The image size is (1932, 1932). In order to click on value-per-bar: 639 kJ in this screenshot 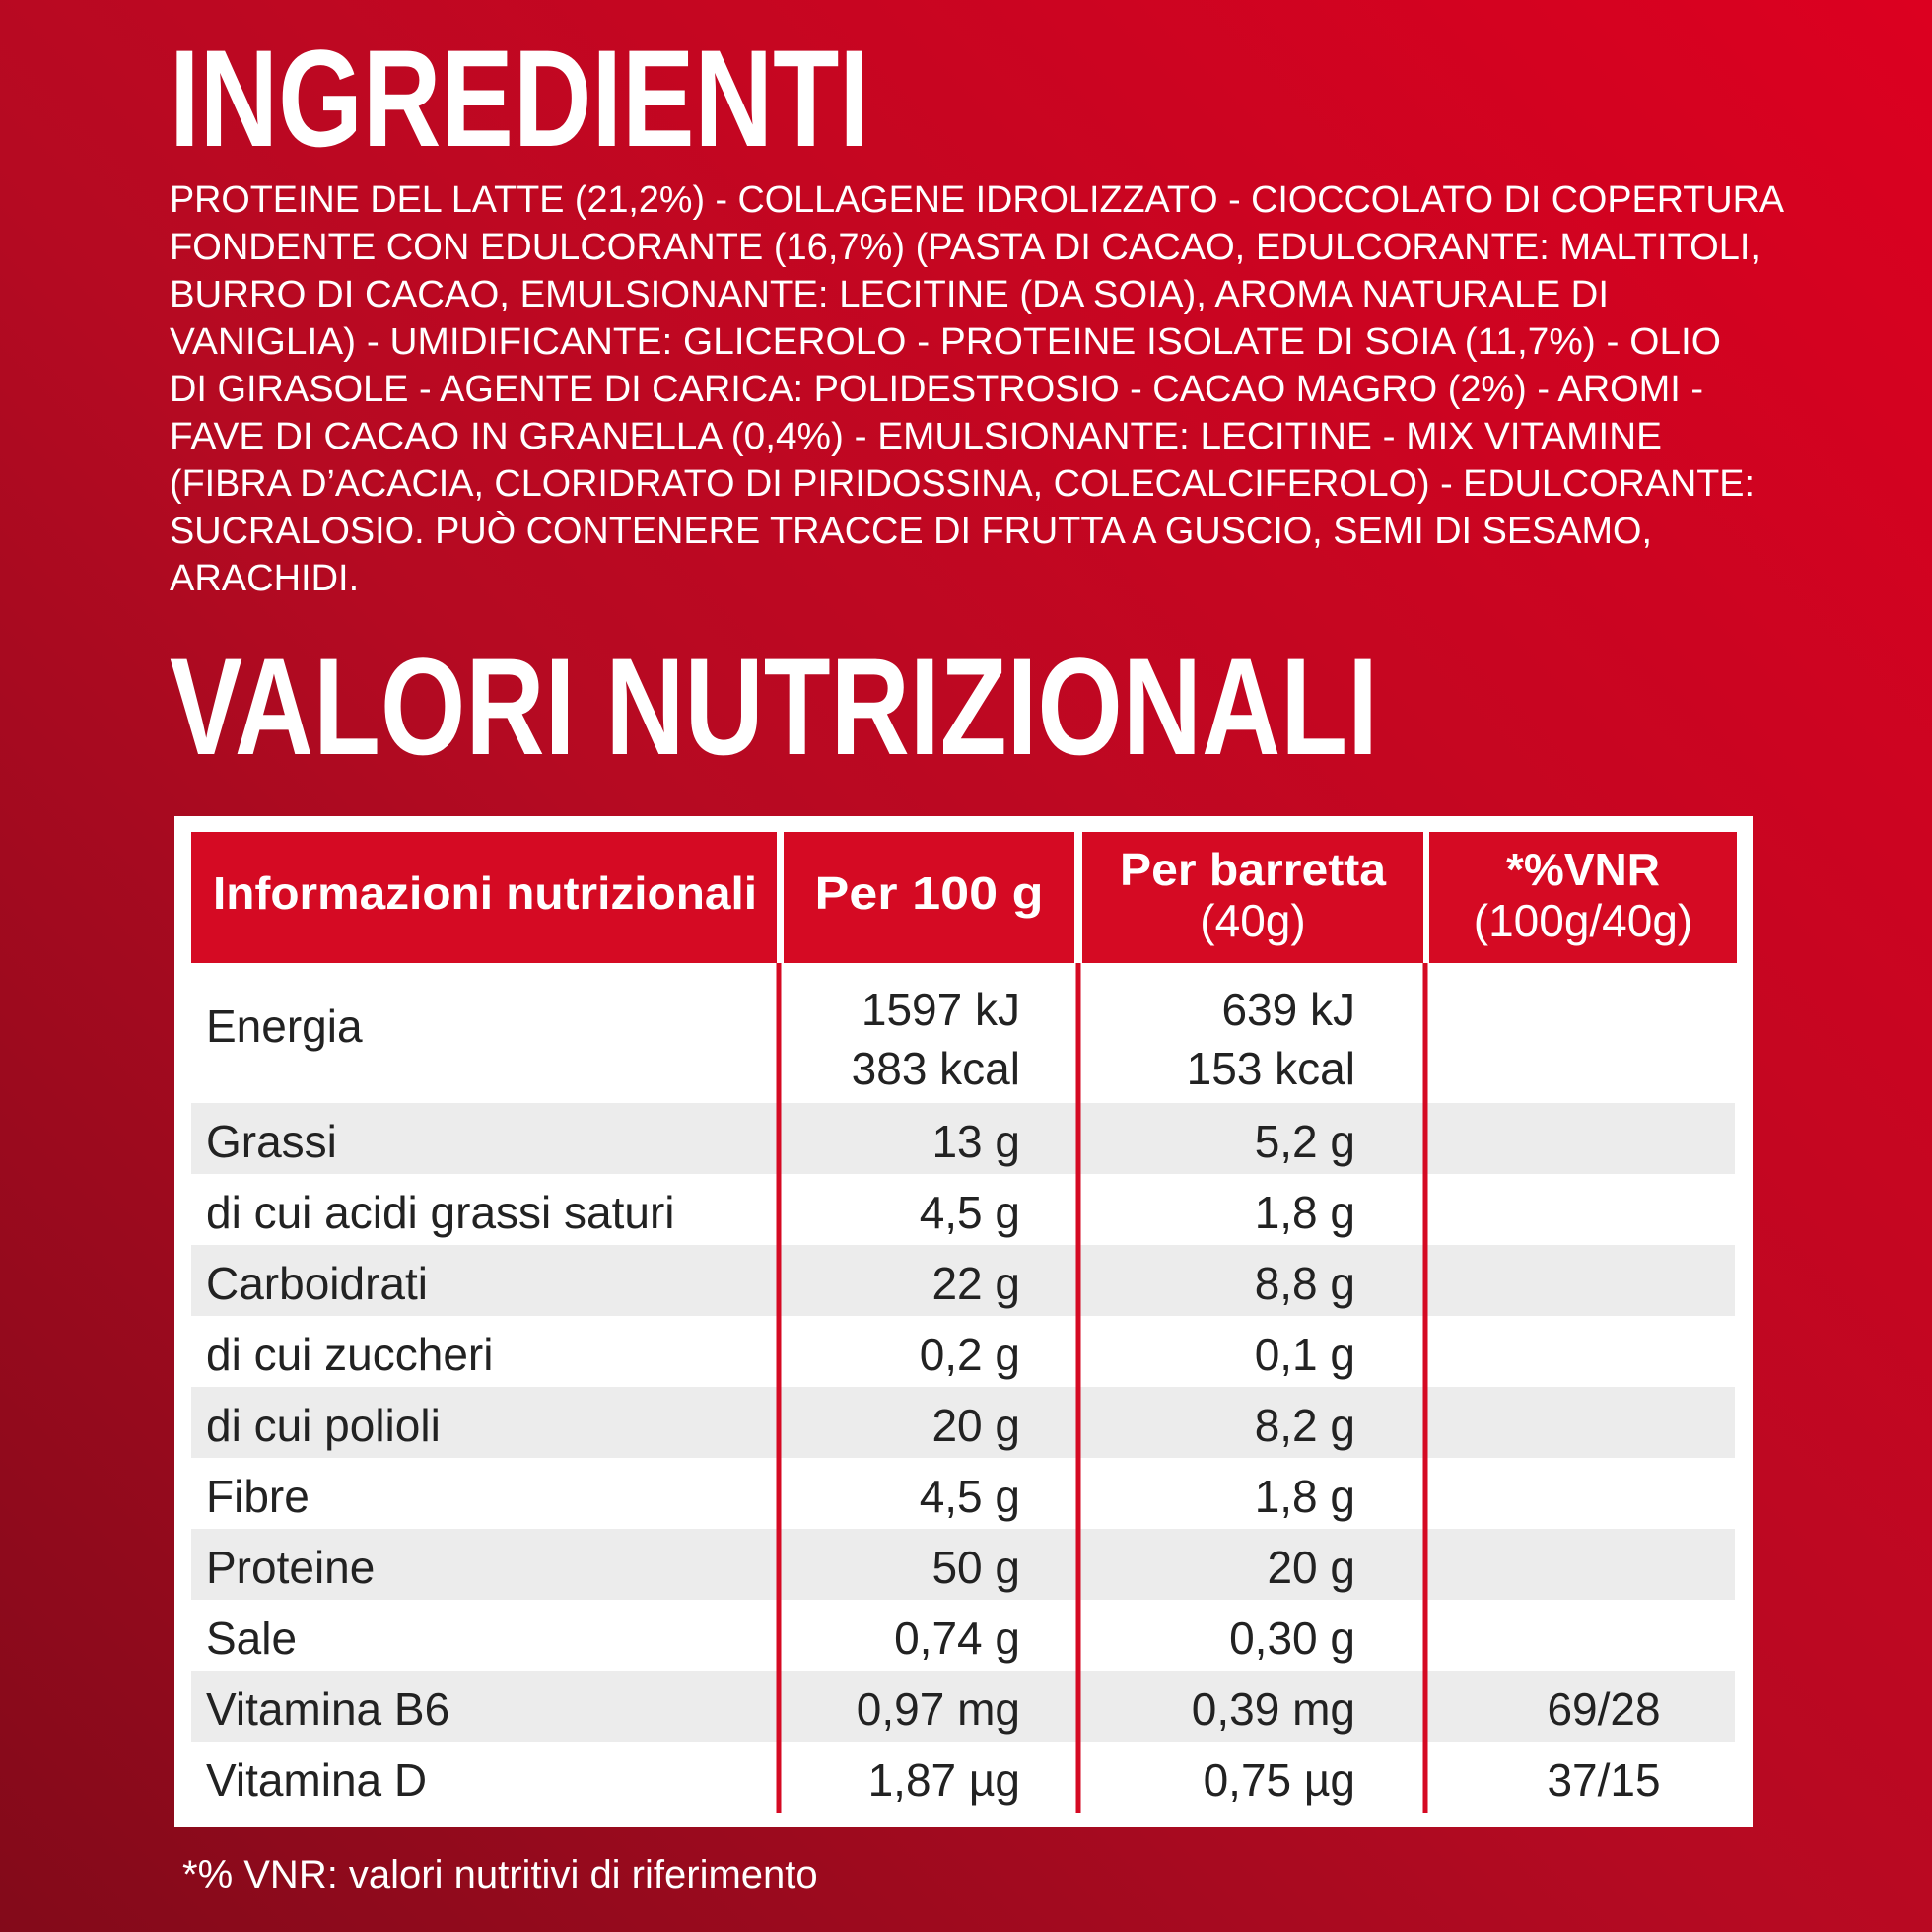, I will do `click(1288, 1010)`.